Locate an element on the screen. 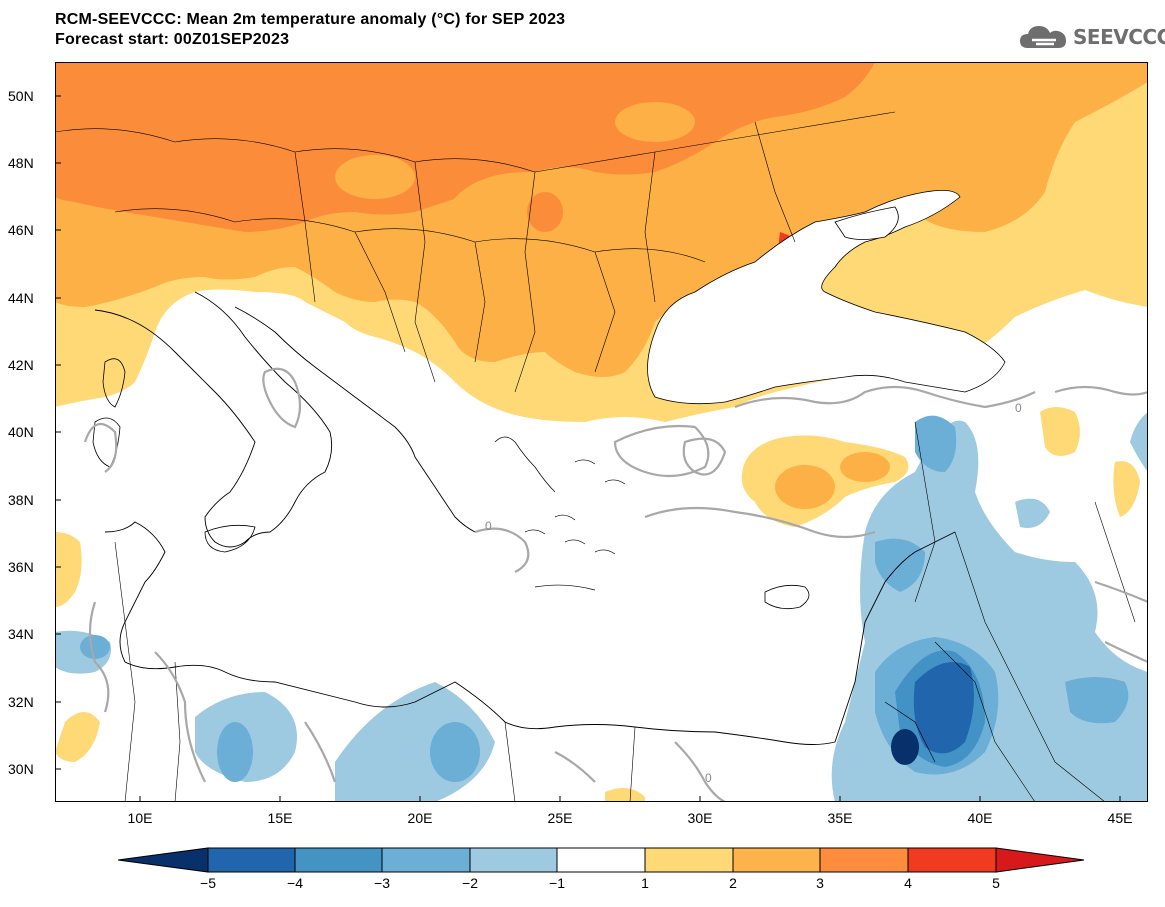  lon-label: 30E is located at coordinates (700, 818).